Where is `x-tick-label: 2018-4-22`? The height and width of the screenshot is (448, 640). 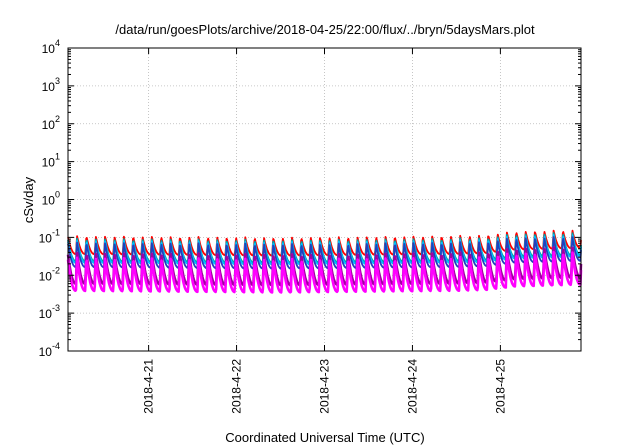 x-tick-label: 2018-4-22 is located at coordinates (237, 386).